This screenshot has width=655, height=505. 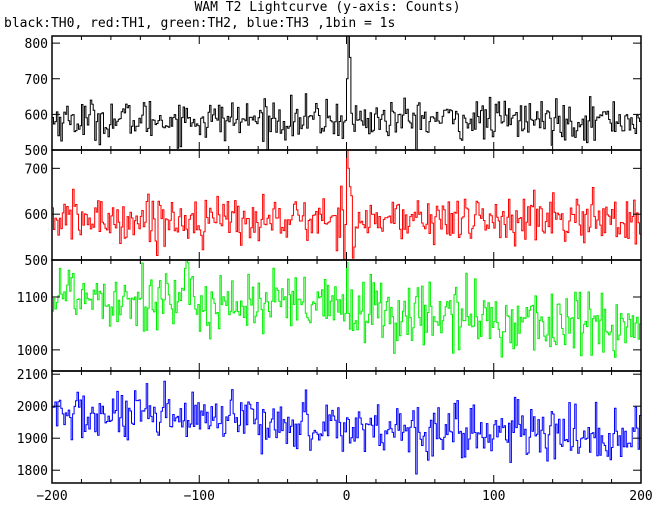 What do you see at coordinates (36, 44) in the screenshot?
I see `y-tick-label: 800` at bounding box center [36, 44].